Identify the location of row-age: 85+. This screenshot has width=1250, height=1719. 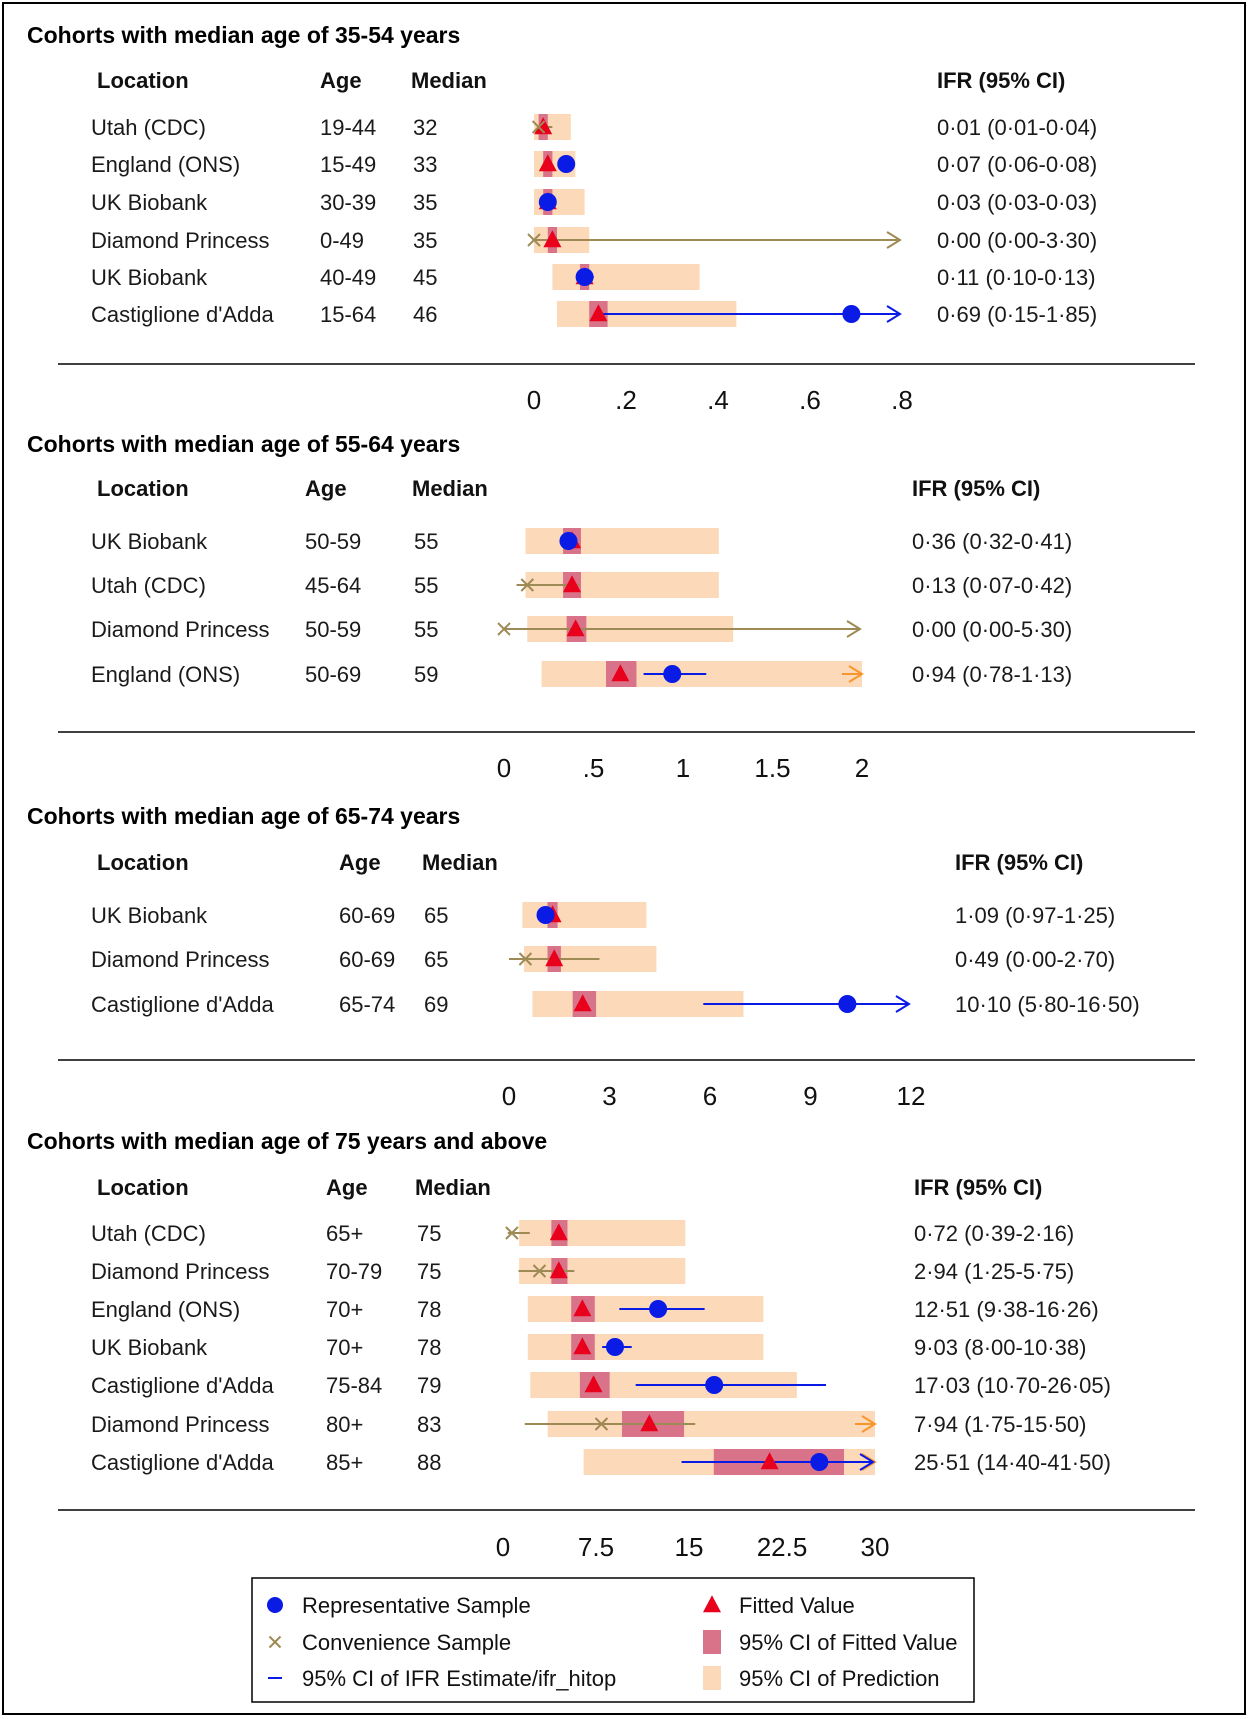
(344, 1462).